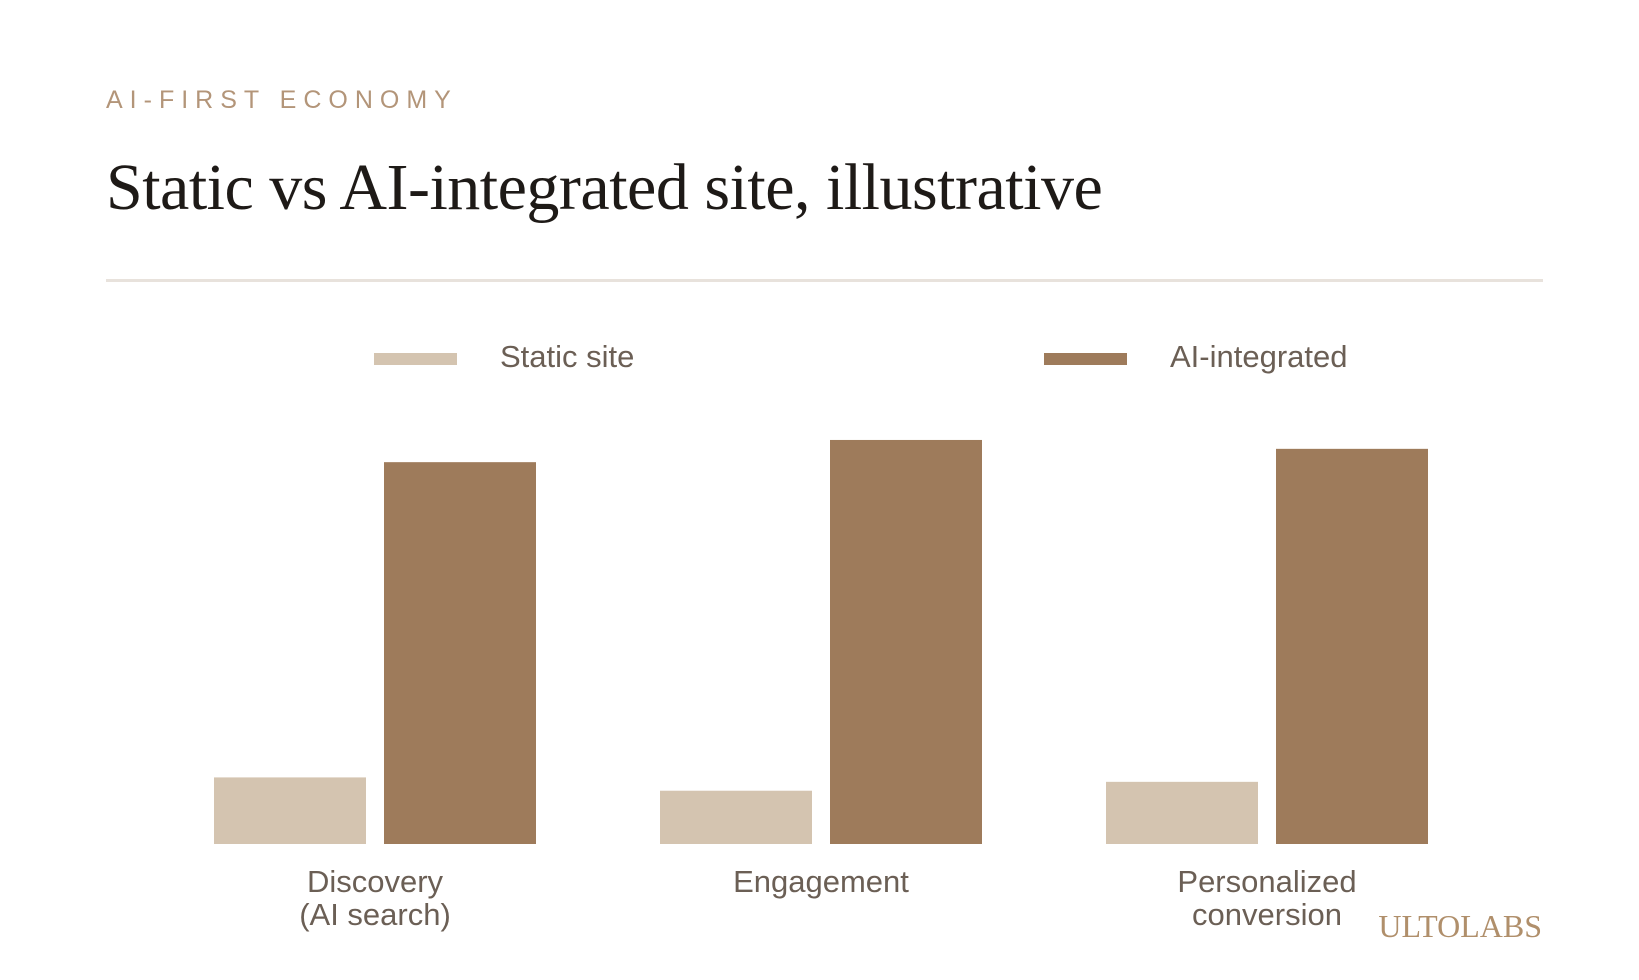 The image size is (1639, 980). Describe the element at coordinates (1266, 881) in the screenshot. I see `category-label-2-line-0: Personalized` at that location.